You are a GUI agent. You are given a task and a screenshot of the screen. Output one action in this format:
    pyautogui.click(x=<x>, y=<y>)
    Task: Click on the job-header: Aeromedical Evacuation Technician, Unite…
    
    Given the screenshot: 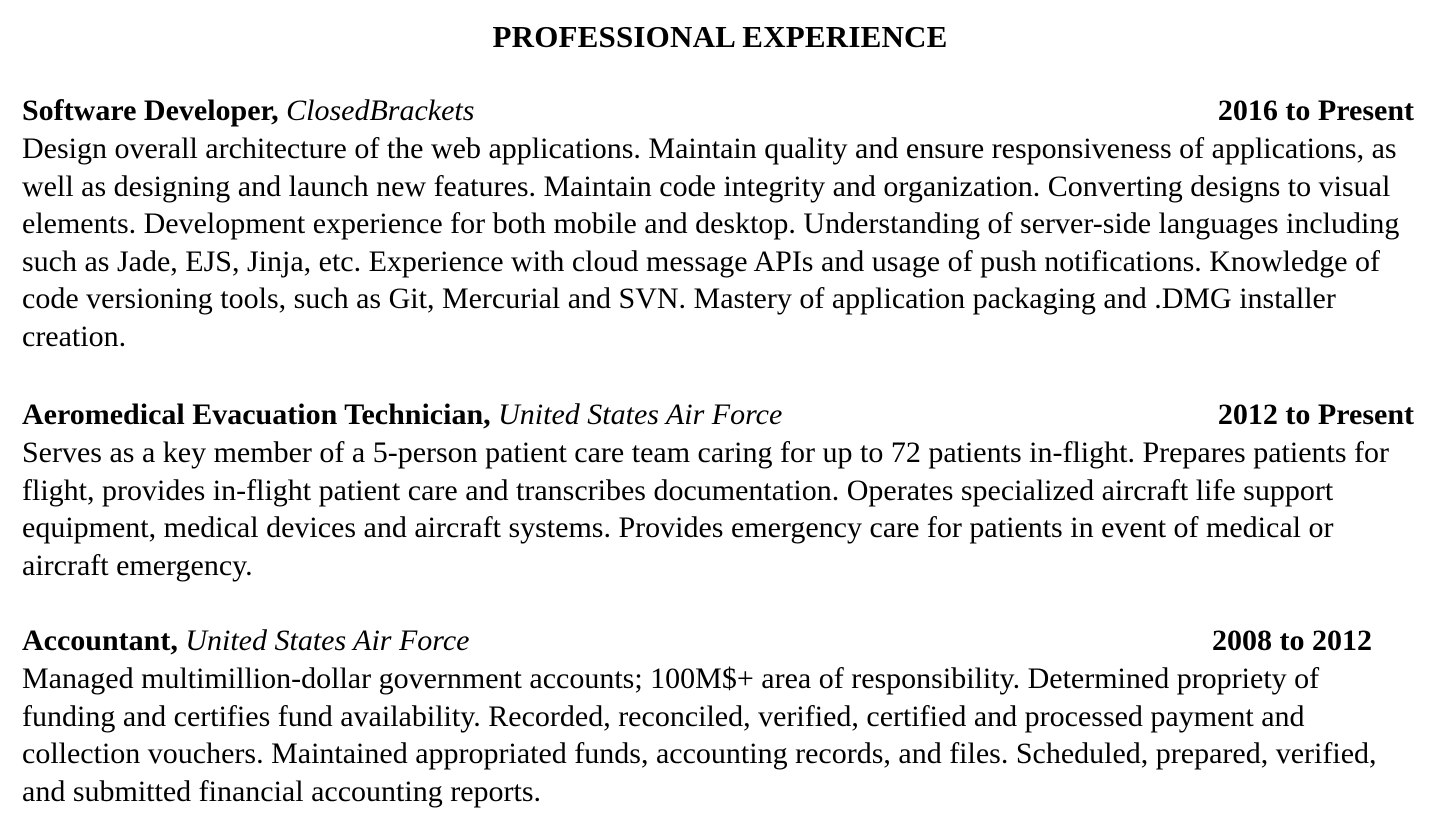 What is the action you would take?
    pyautogui.click(x=718, y=415)
    